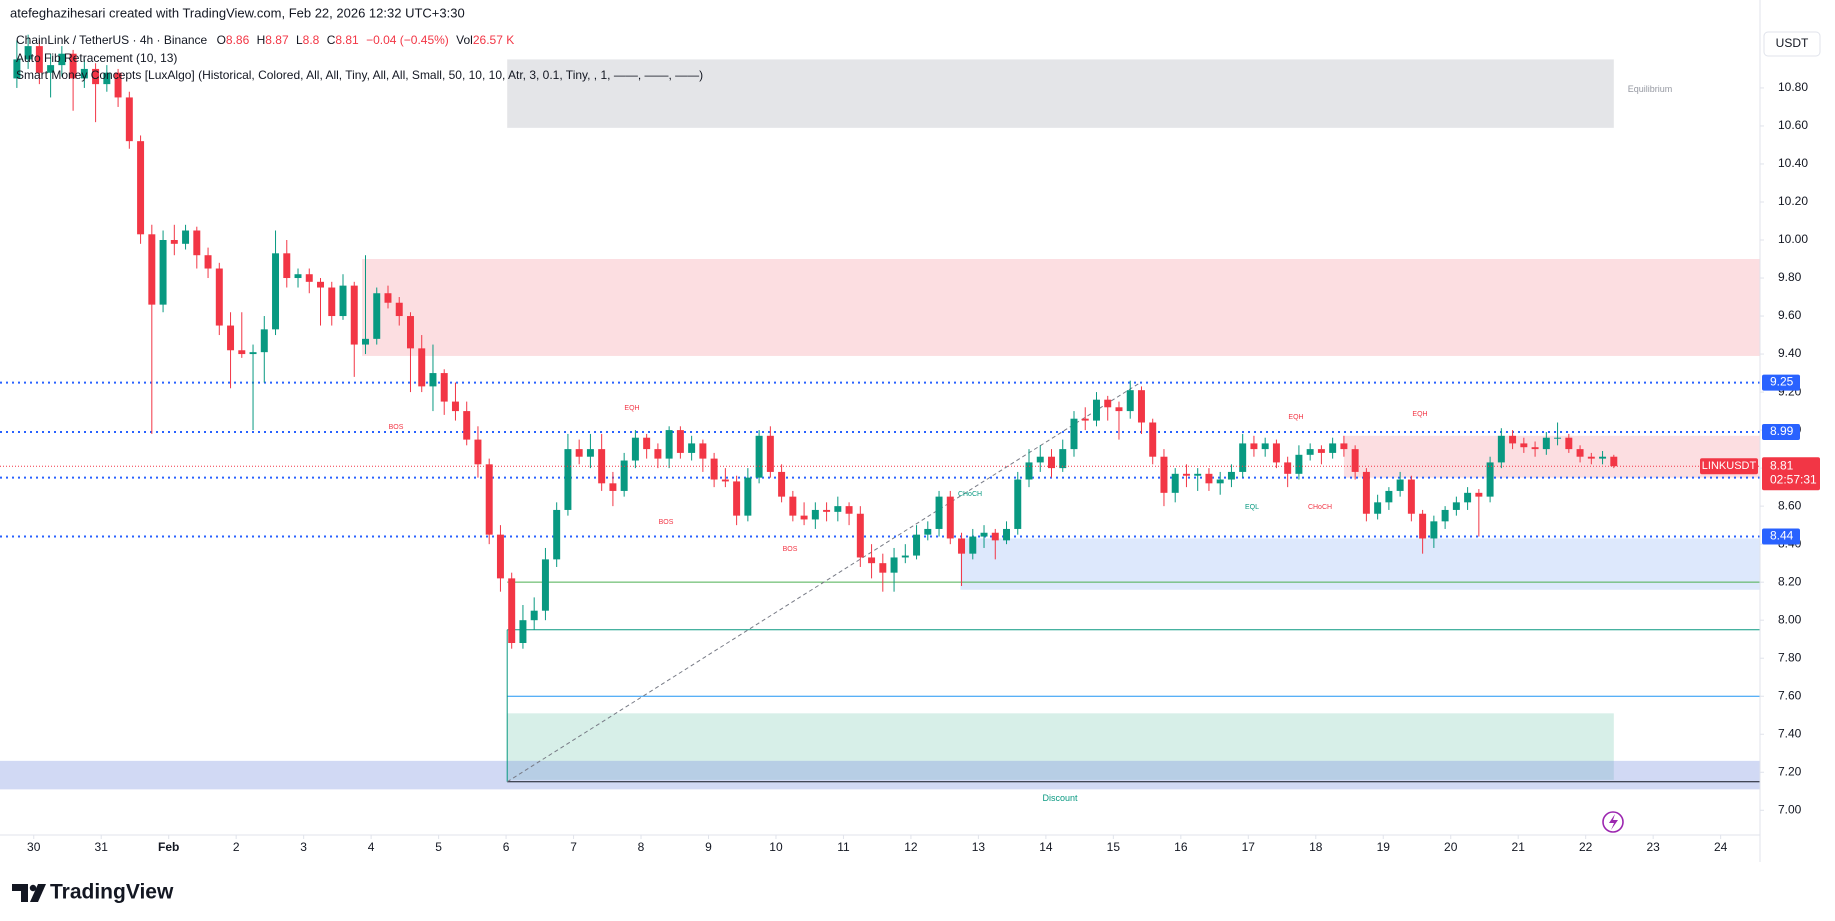 The height and width of the screenshot is (921, 1835). Describe the element at coordinates (1793, 125) in the screenshot. I see `y-tick-label: 10.60` at that location.